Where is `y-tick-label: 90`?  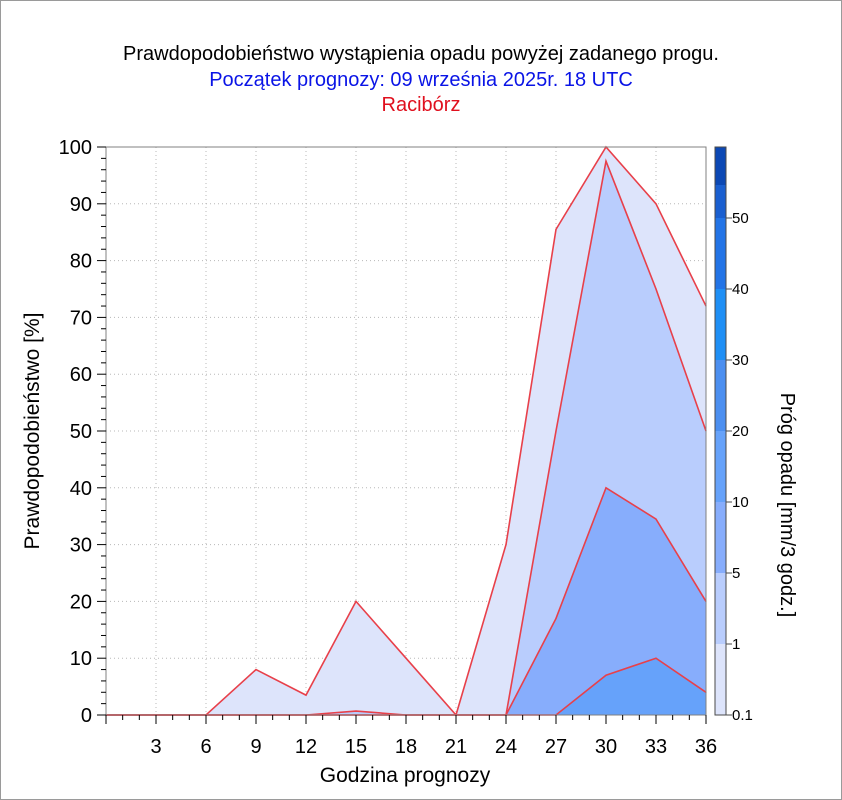
y-tick-label: 90 is located at coordinates (81, 205).